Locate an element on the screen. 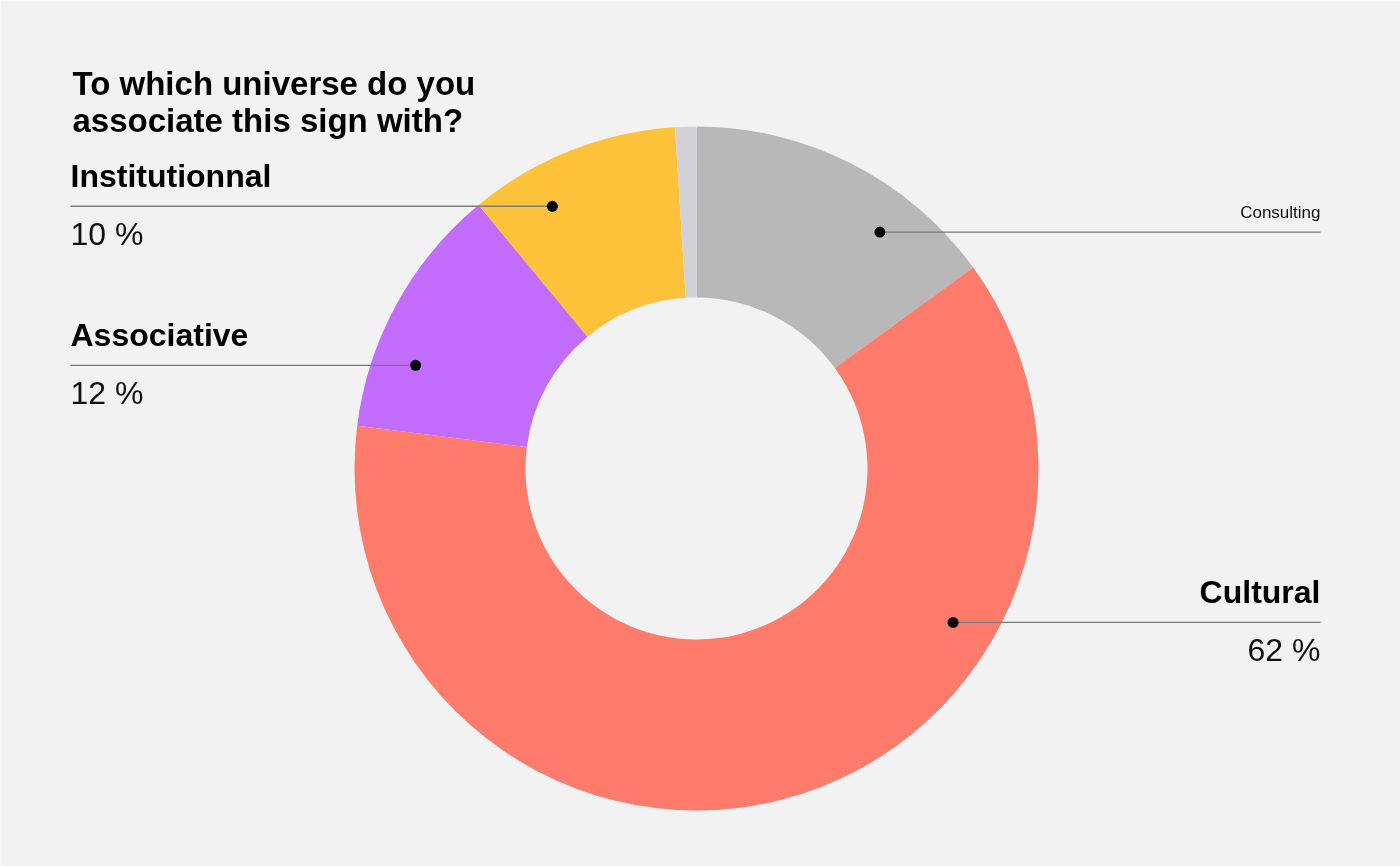  slice-label: Cultural is located at coordinates (1260, 592).